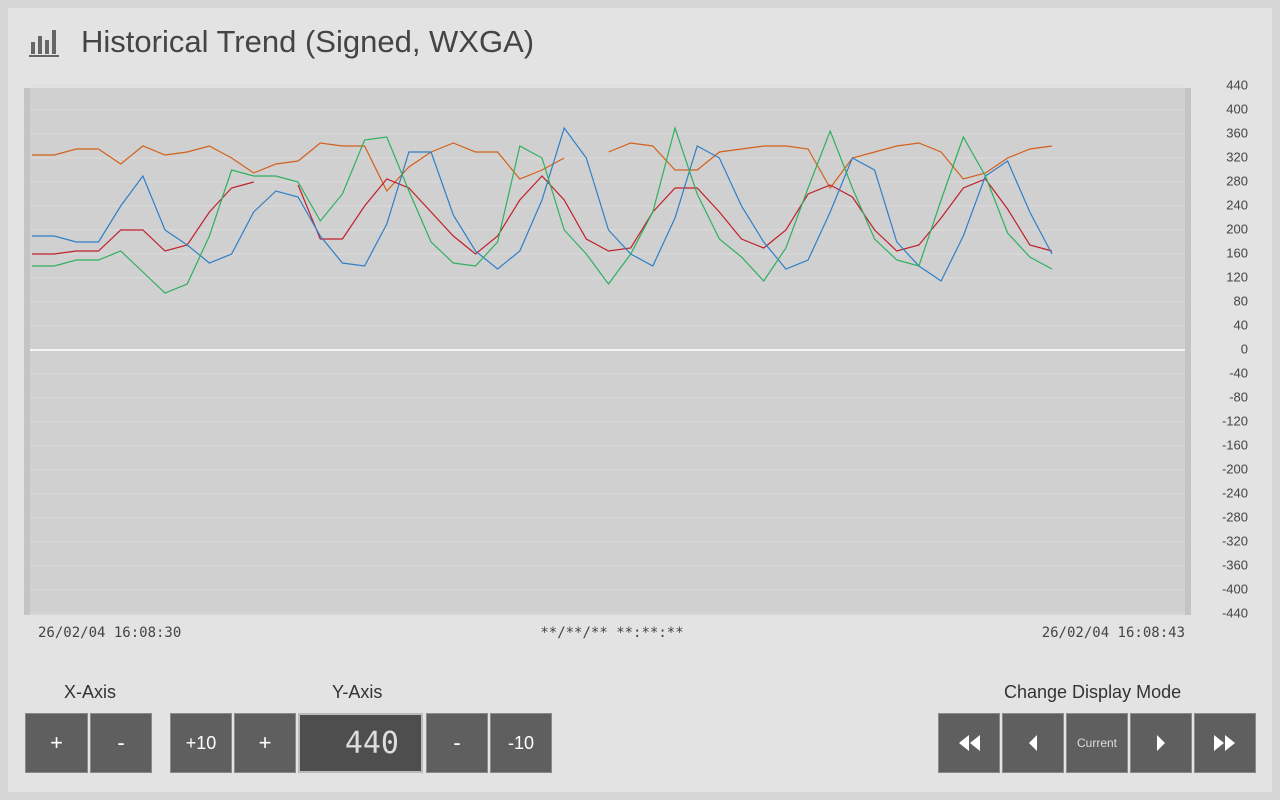 This screenshot has width=1280, height=800. I want to click on y-plus-button: +, so click(265, 743).